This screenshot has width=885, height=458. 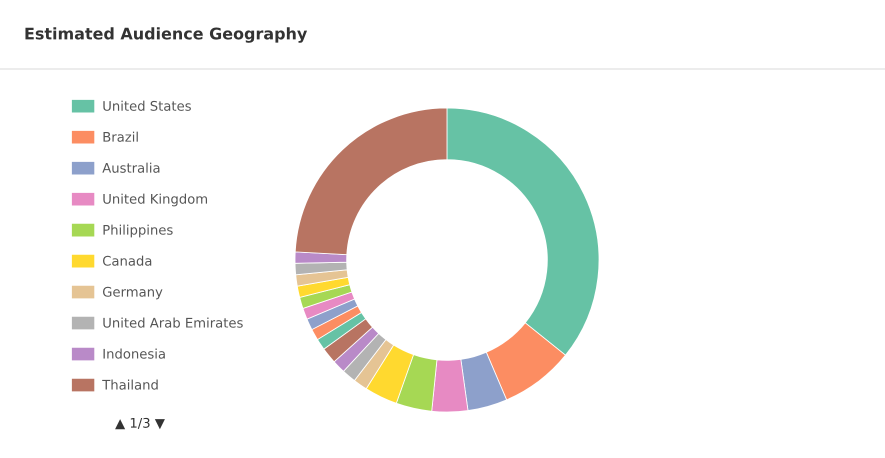 What do you see at coordinates (132, 293) in the screenshot?
I see `legend-label: Germany` at bounding box center [132, 293].